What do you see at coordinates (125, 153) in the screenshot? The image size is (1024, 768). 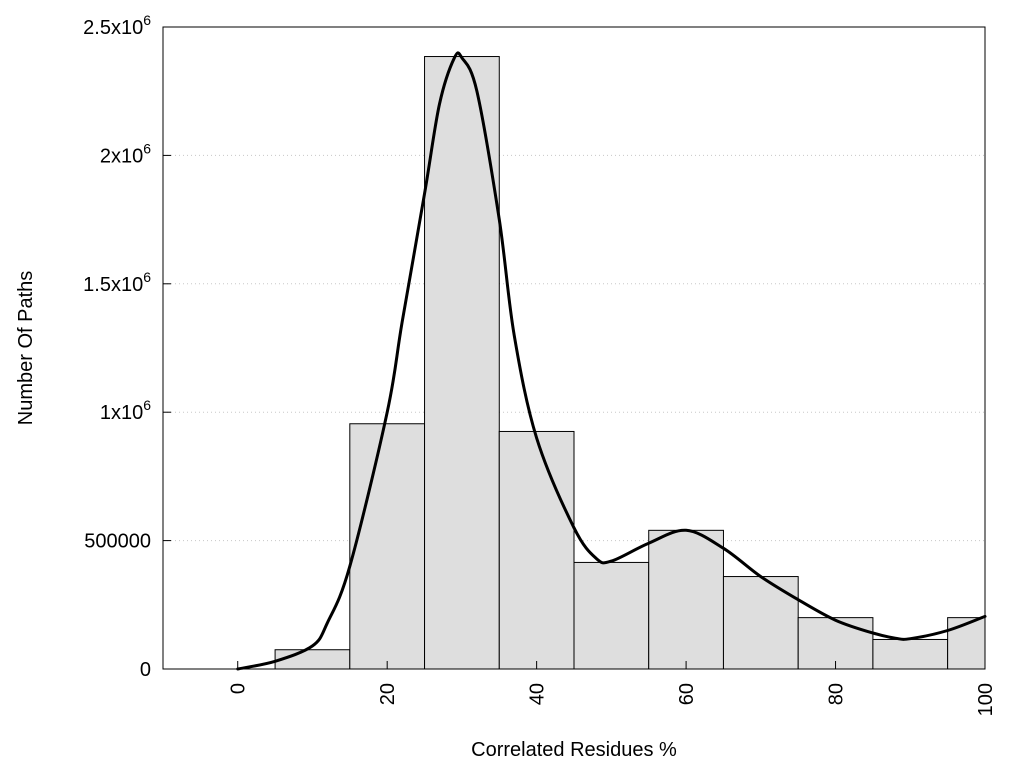 I see `y-tick-label: 2x10⁶` at bounding box center [125, 153].